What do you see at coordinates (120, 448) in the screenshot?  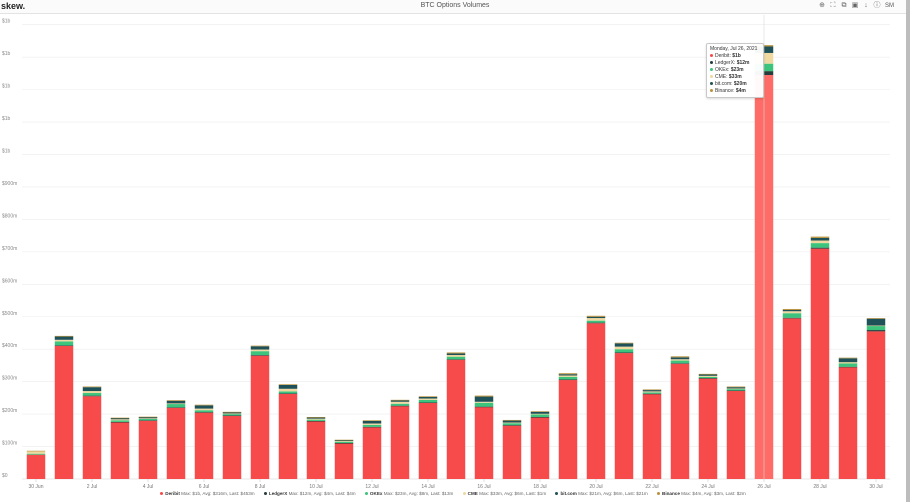 I see `bar-stack-3-jul` at bounding box center [120, 448].